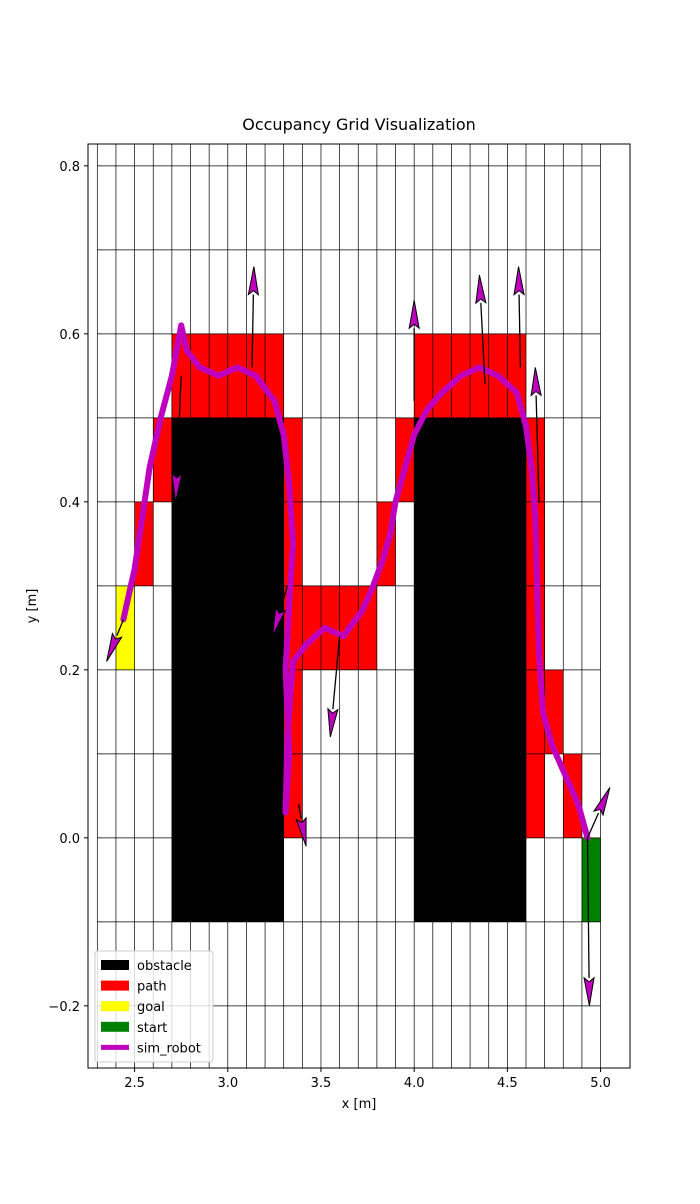  What do you see at coordinates (164, 966) in the screenshot?
I see `legend-label: obstacle` at bounding box center [164, 966].